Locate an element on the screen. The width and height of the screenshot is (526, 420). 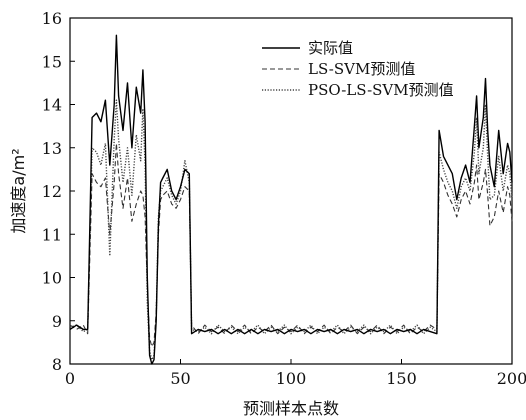
legend-label-1: 实际值 is located at coordinates (330, 48).